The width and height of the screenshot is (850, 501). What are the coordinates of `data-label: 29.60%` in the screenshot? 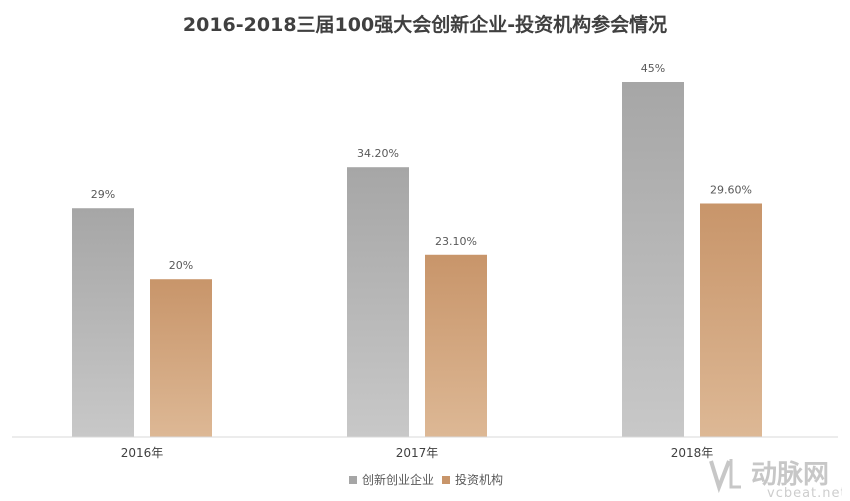 It's located at (731, 189).